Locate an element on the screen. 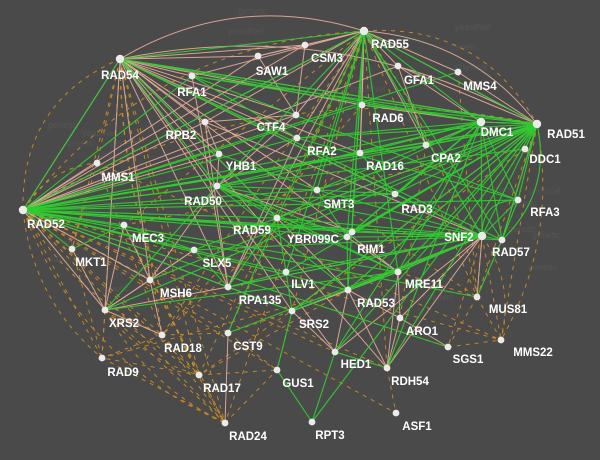 This screenshot has height=460, width=600. edge-arc-physical is located at coordinates (328, 85).